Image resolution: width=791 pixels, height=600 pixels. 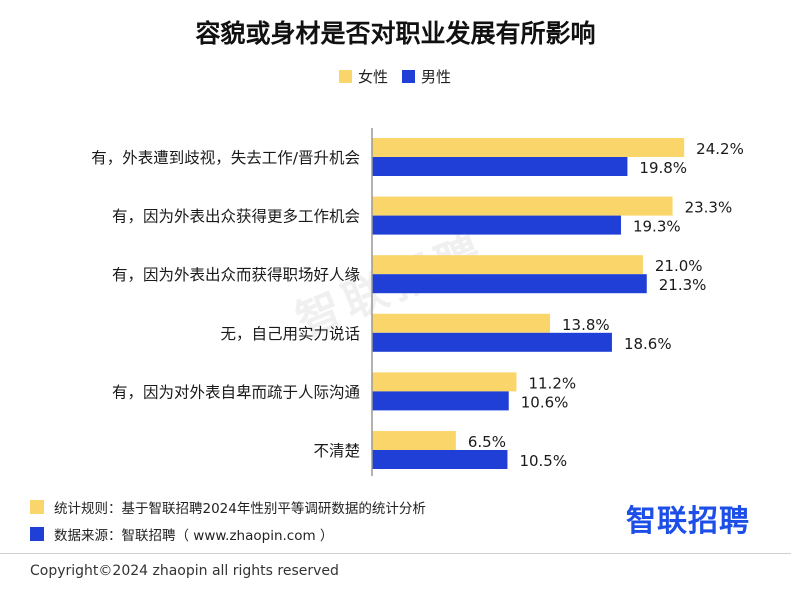 I want to click on footer-rule-text: 统计规则：基于智联招聘2024年性别平等调研数据的统计分析, so click(x=240, y=509).